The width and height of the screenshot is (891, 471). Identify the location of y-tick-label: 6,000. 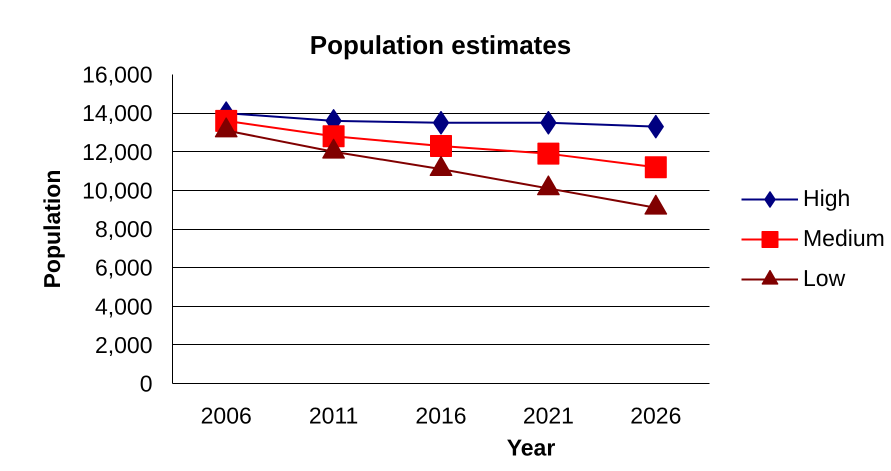
(123, 267).